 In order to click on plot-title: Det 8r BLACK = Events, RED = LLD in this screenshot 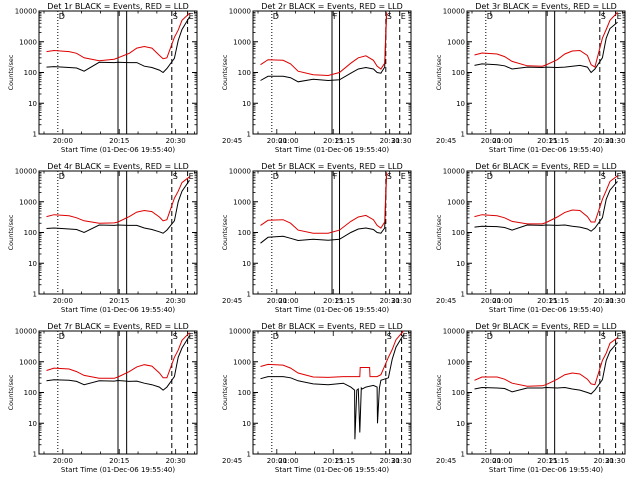, I will do `click(332, 326)`.